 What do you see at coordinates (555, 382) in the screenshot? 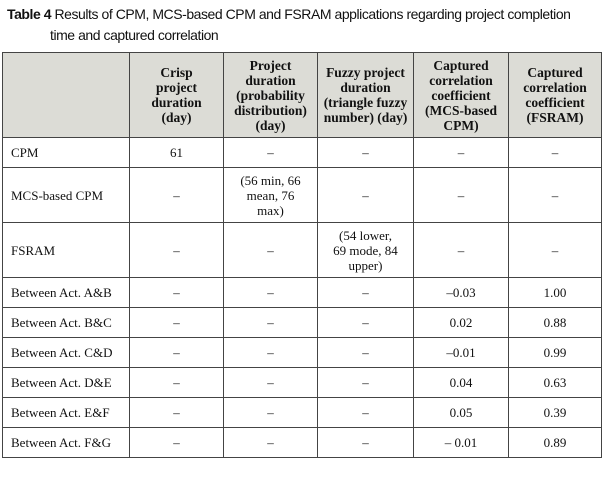
I see `table-cell: 0.63` at bounding box center [555, 382].